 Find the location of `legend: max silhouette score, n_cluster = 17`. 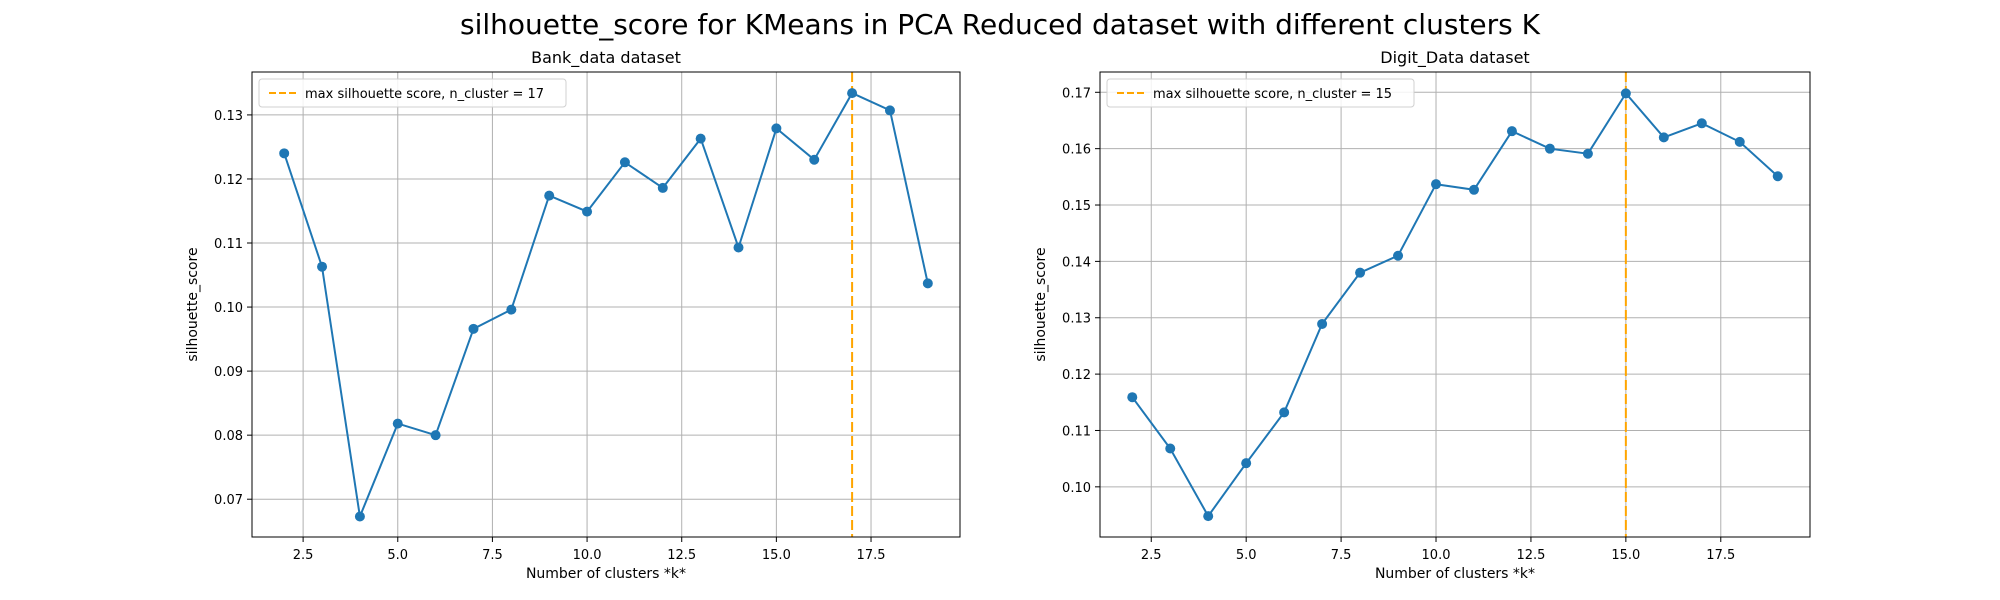

legend: max silhouette score, n_cluster = 17 is located at coordinates (412, 93).